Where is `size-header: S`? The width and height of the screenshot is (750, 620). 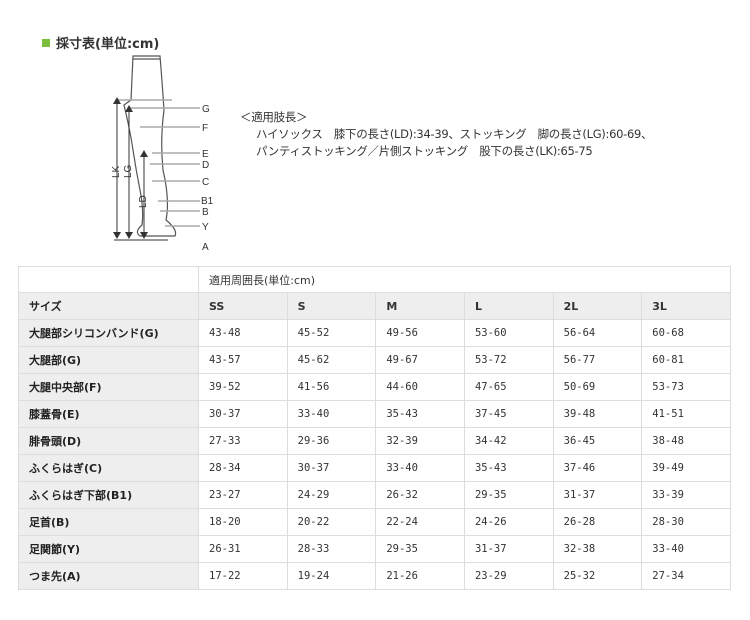 size-header: S is located at coordinates (331, 306).